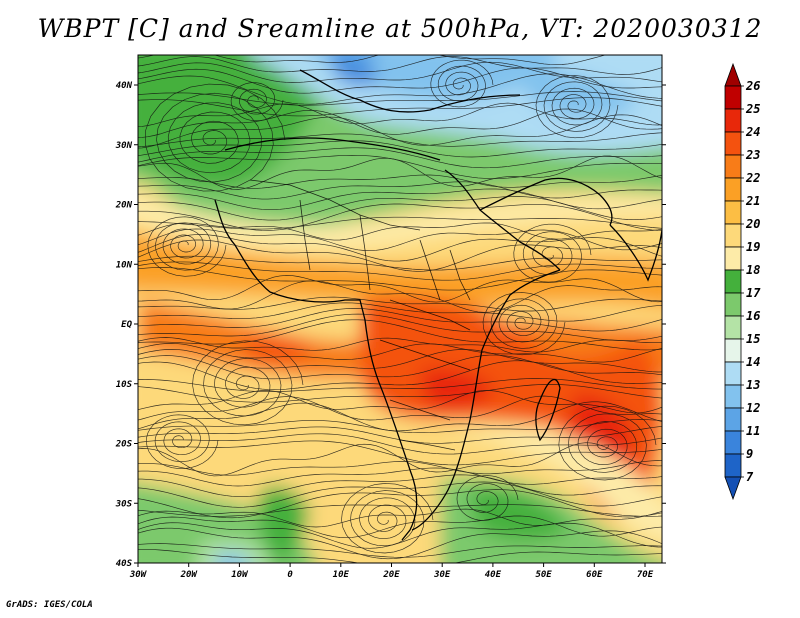  What do you see at coordinates (442, 575) in the screenshot?
I see `lon-label: 30E` at bounding box center [442, 575].